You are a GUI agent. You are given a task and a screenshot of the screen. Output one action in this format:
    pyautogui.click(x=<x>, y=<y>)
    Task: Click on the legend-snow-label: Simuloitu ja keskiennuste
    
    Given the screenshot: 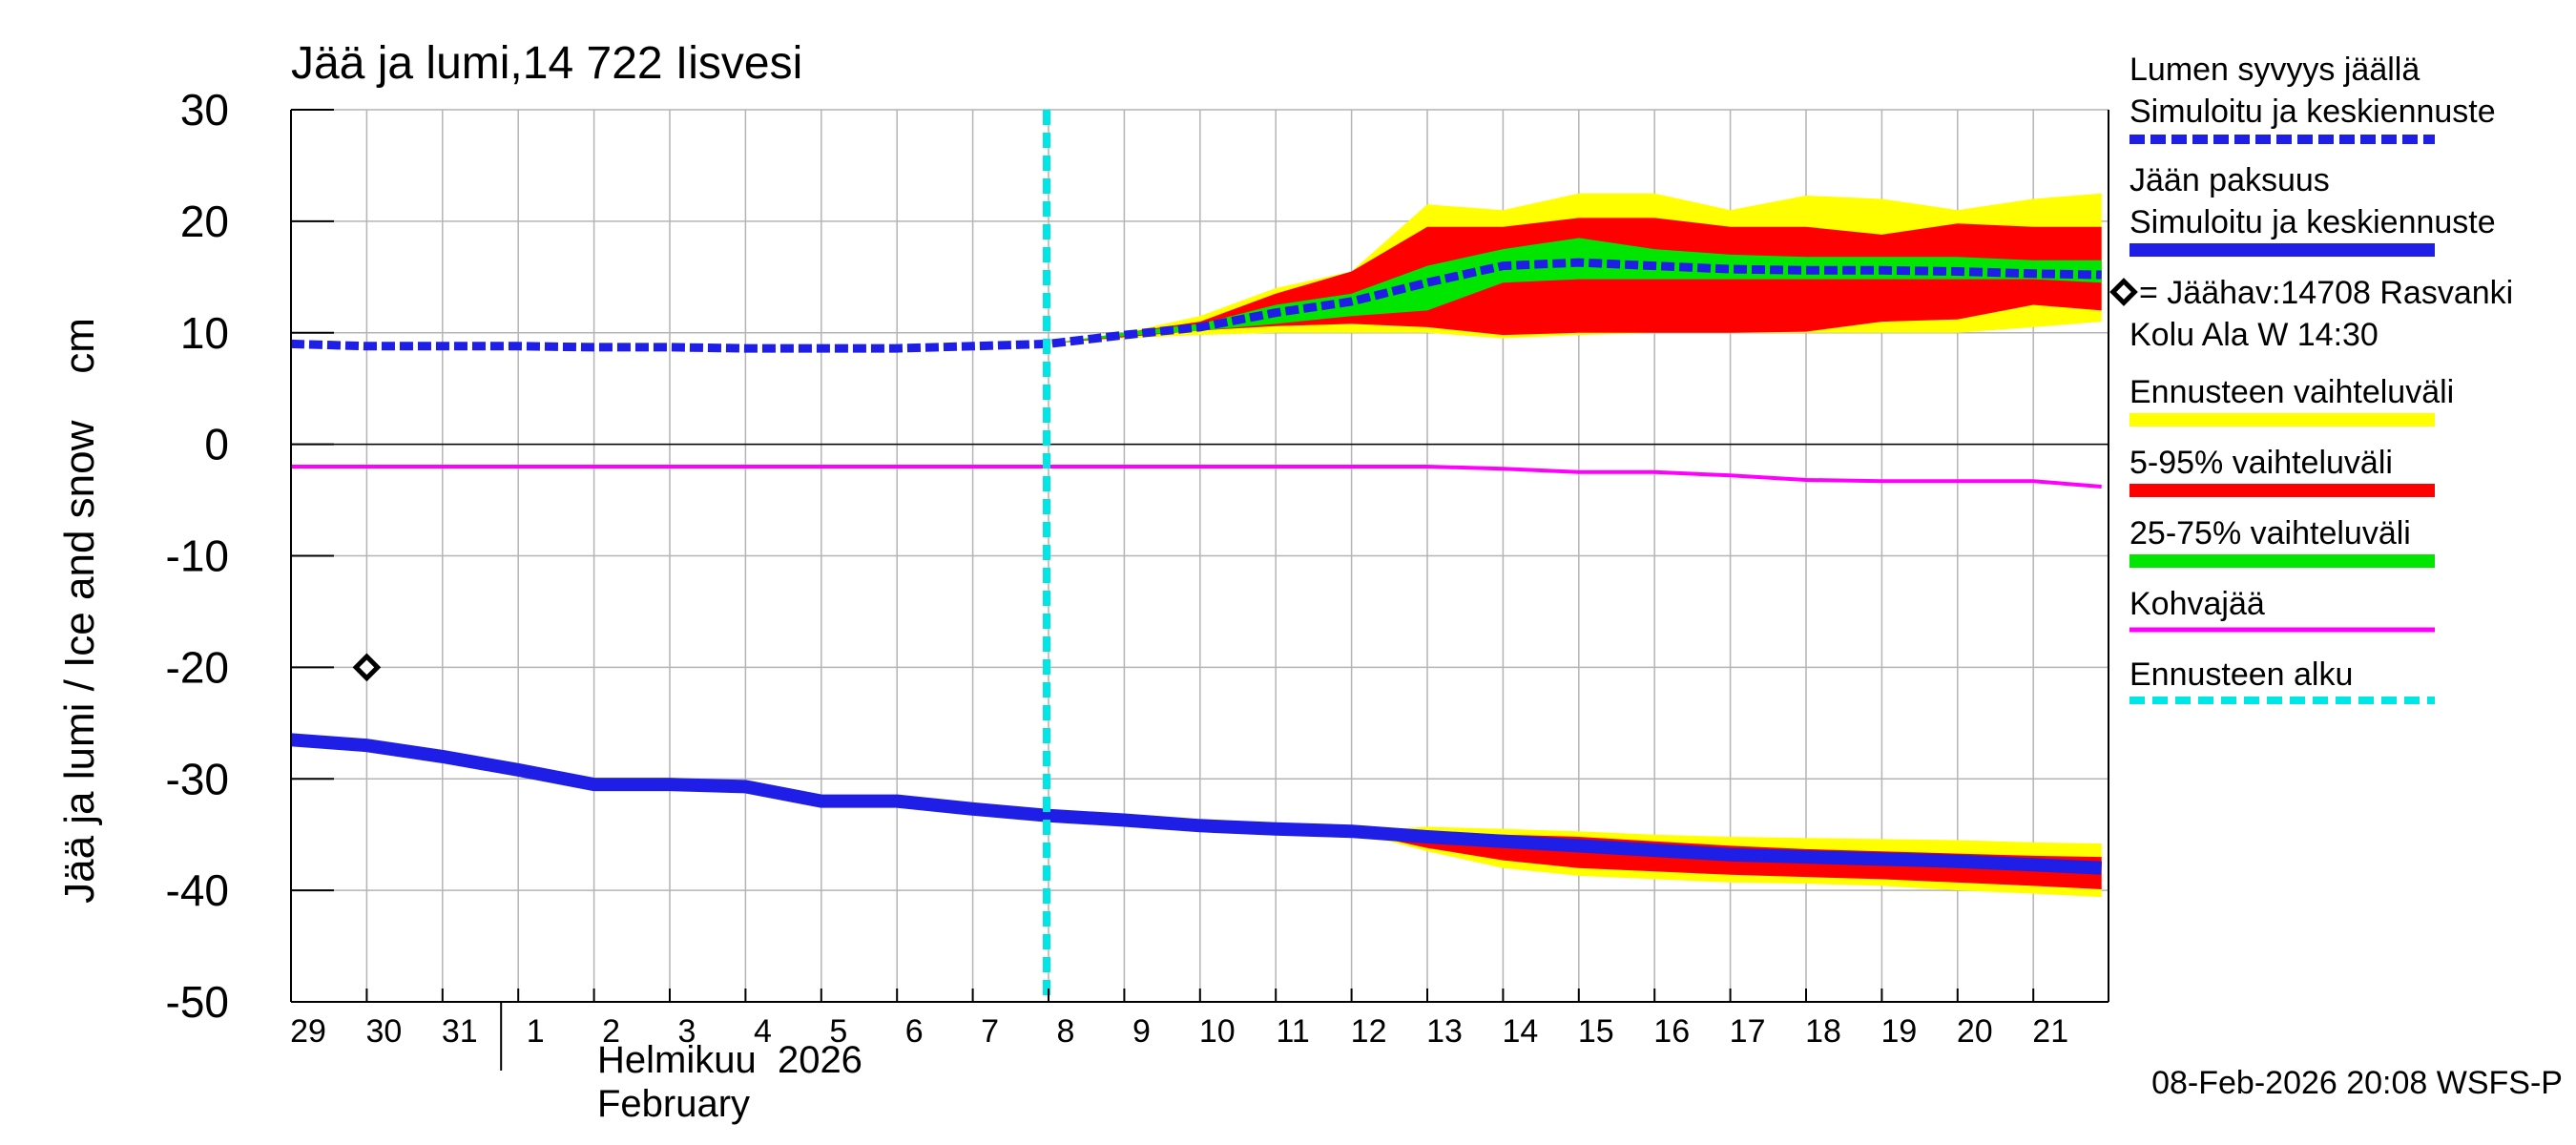 What is the action you would take?
    pyautogui.click(x=2312, y=112)
    